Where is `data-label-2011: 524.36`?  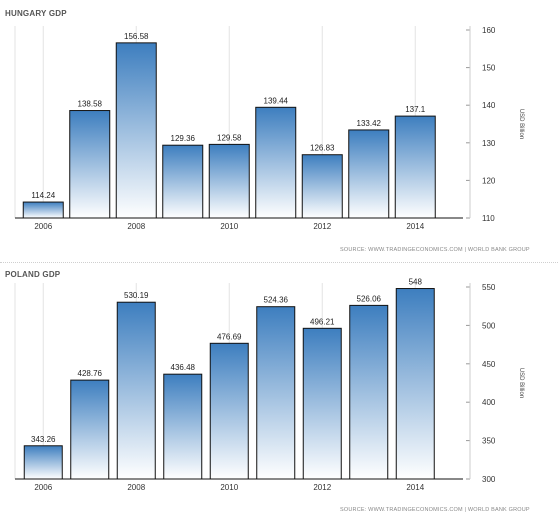
data-label-2011: 524.36 is located at coordinates (276, 300).